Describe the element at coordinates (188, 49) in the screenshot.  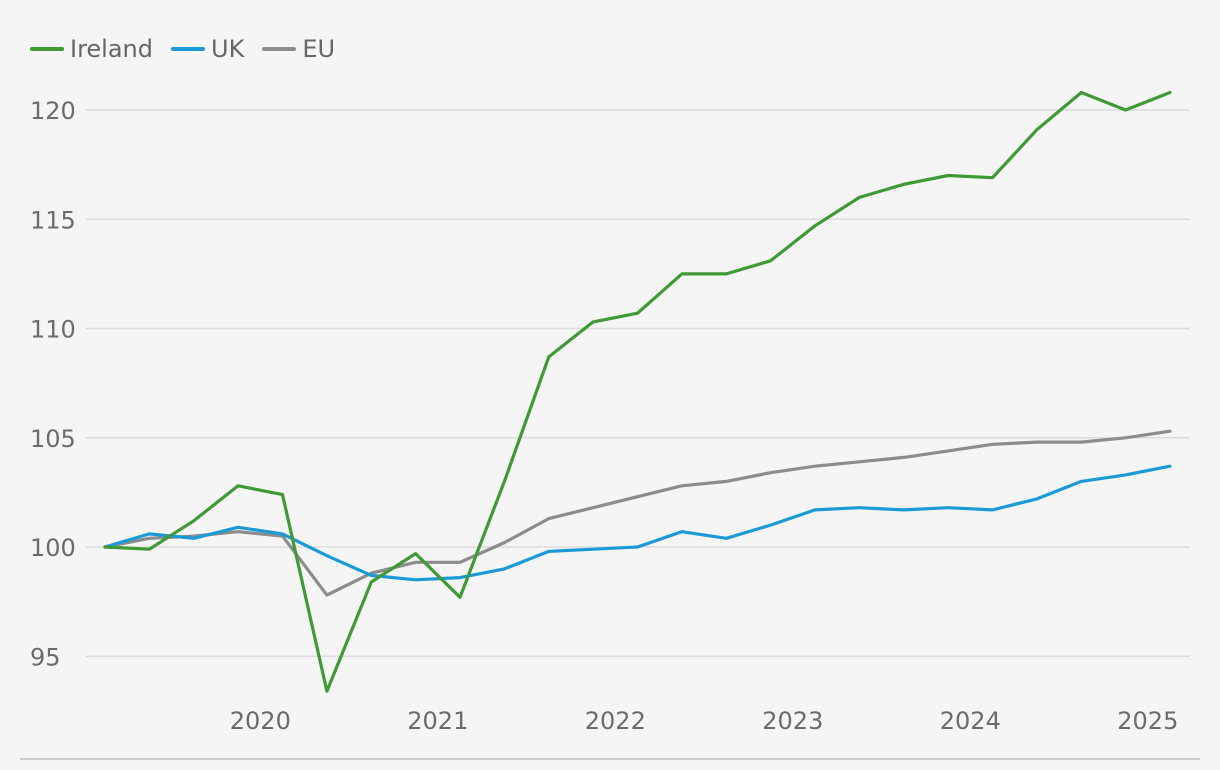
I see `legend-swatch-uk` at that location.